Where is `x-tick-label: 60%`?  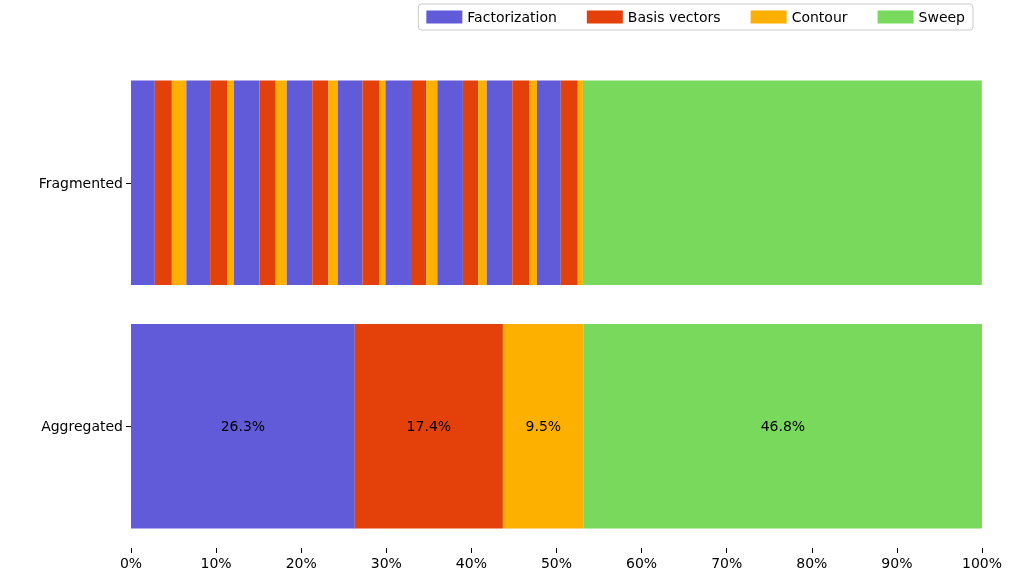 x-tick-label: 60% is located at coordinates (642, 563).